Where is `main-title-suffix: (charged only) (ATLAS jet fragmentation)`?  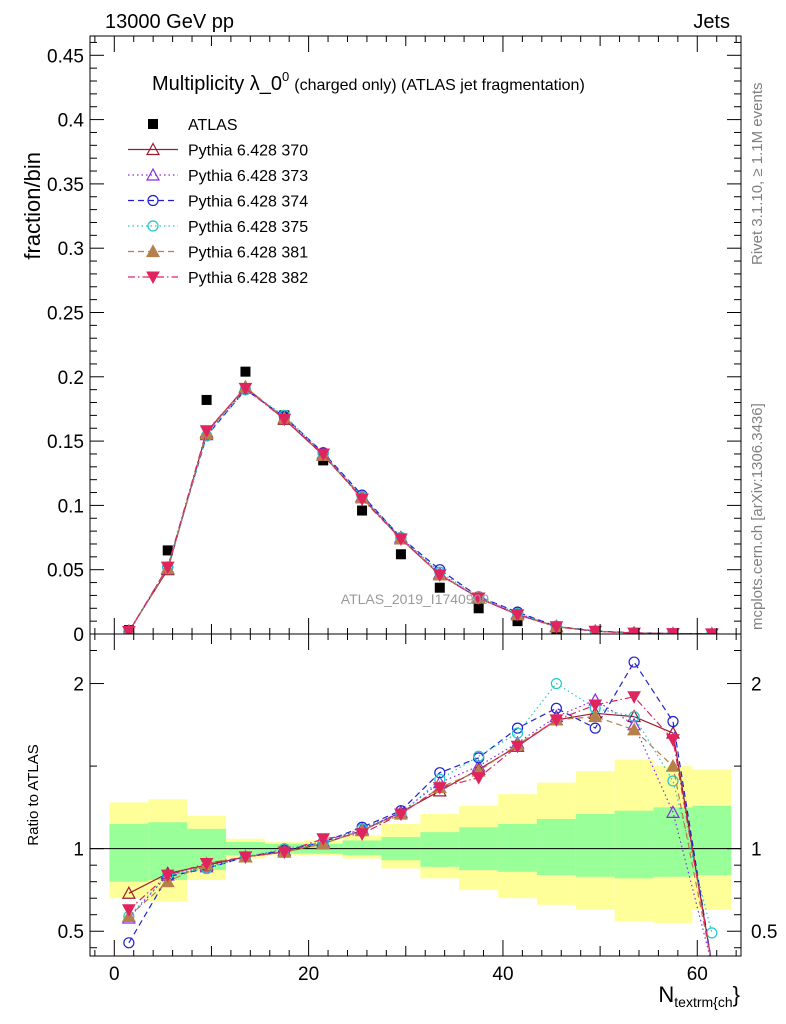 main-title-suffix: (charged only) (ATLAS jet fragmentation) is located at coordinates (439, 85).